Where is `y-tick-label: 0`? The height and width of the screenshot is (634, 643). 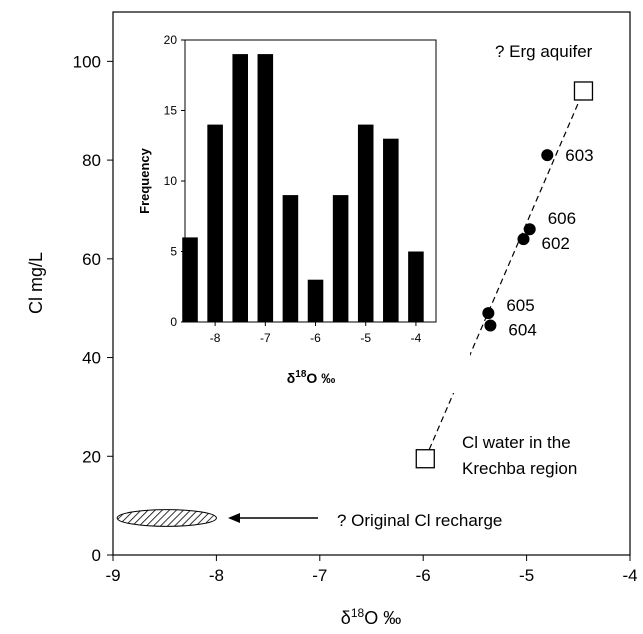 y-tick-label: 0 is located at coordinates (96, 555).